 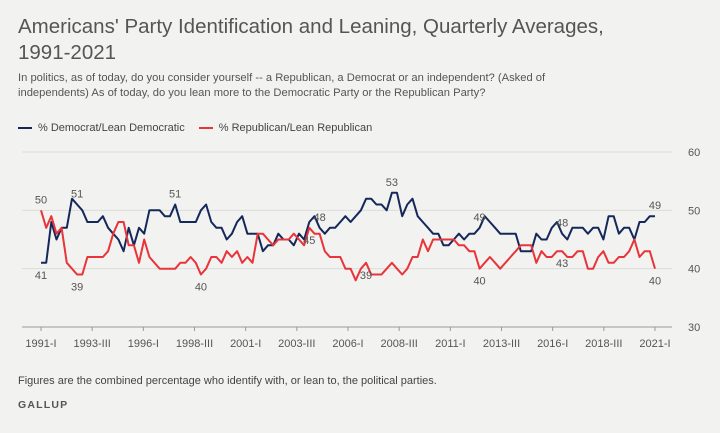 What do you see at coordinates (694, 328) in the screenshot?
I see `y-tick-label-30: 30` at bounding box center [694, 328].